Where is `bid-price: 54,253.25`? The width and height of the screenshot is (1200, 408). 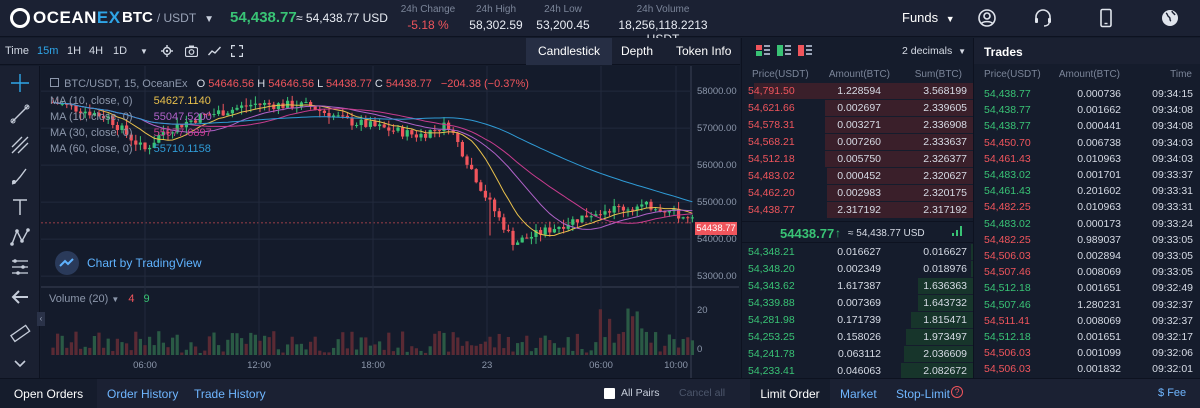 bid-price: 54,253.25 is located at coordinates (771, 337).